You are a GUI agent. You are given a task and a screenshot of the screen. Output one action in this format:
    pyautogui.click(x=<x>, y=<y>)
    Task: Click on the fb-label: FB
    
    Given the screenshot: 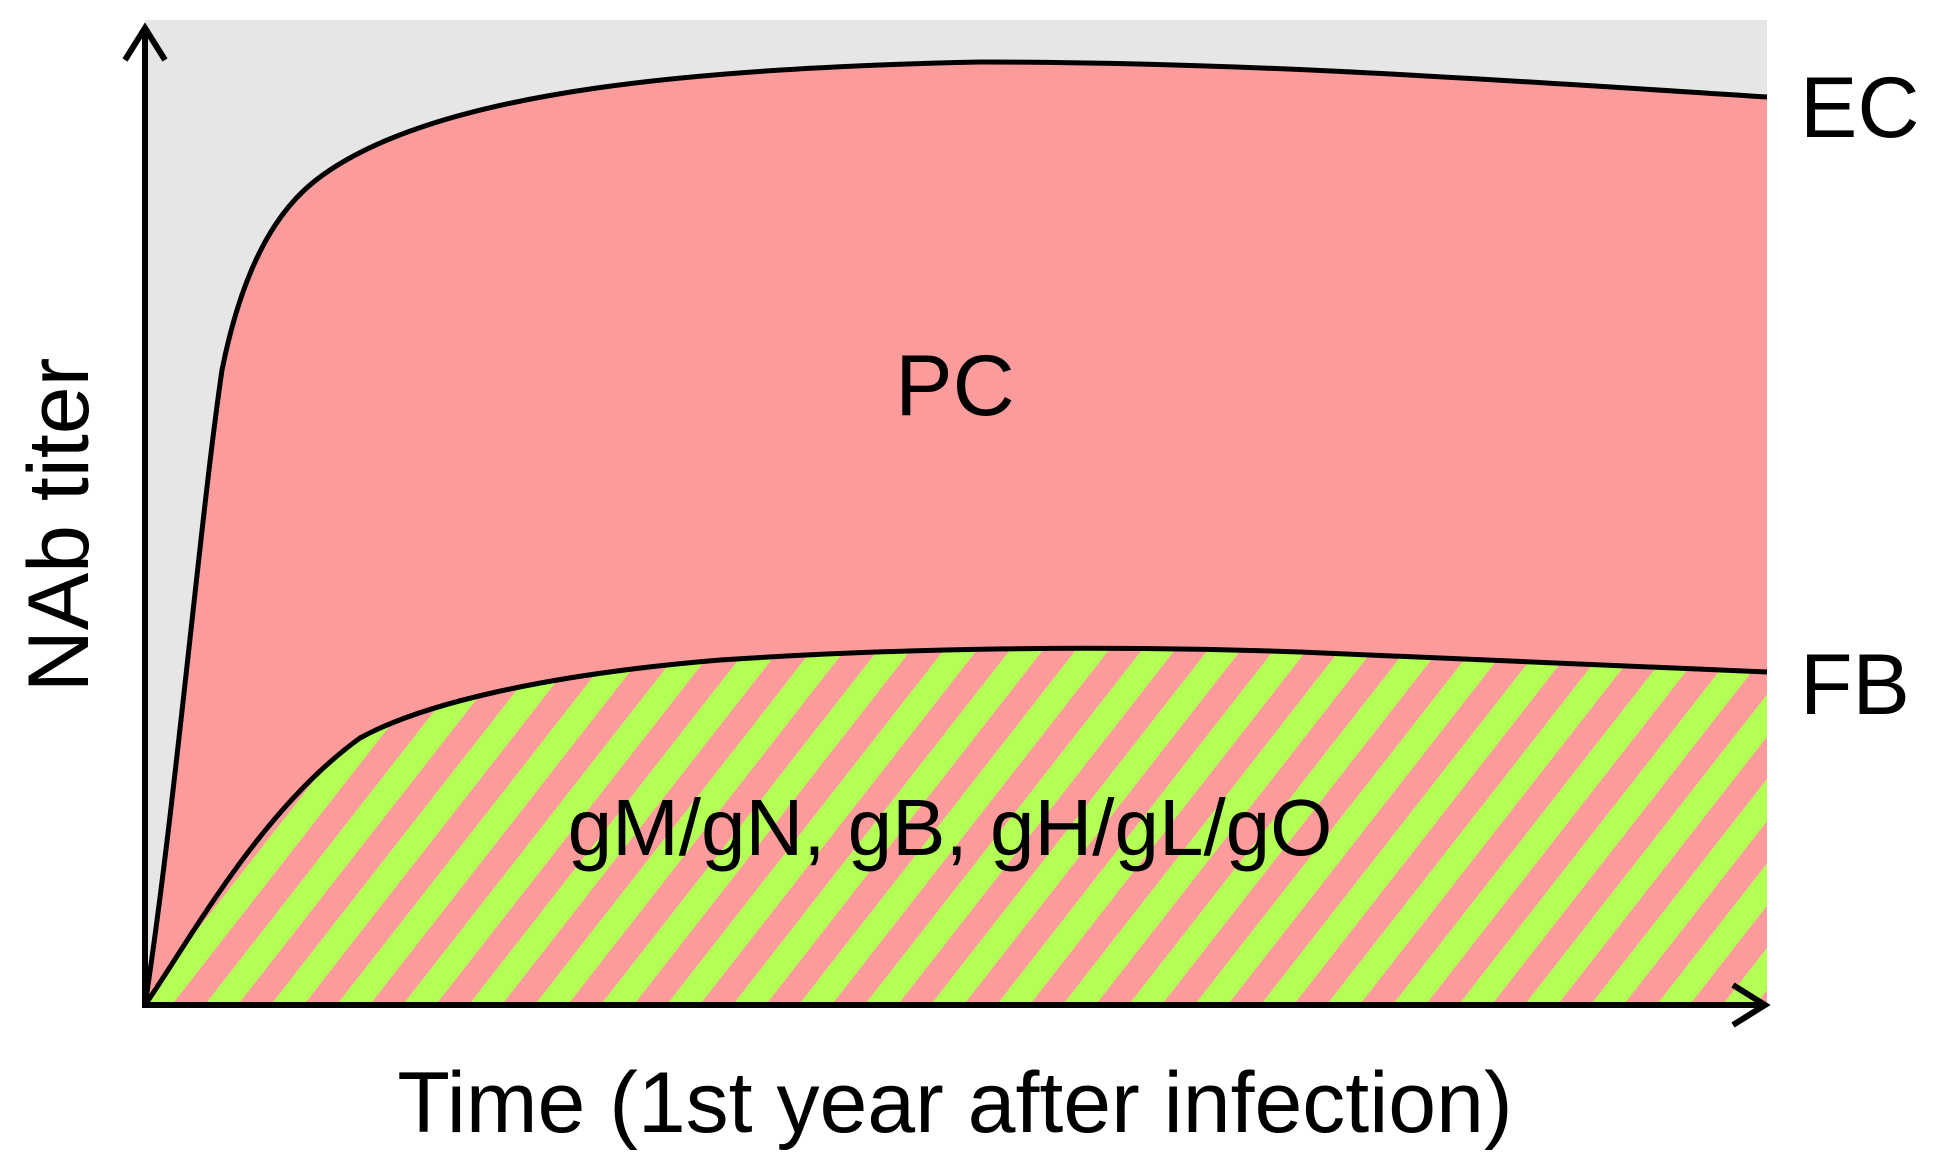 What is the action you would take?
    pyautogui.click(x=1855, y=685)
    